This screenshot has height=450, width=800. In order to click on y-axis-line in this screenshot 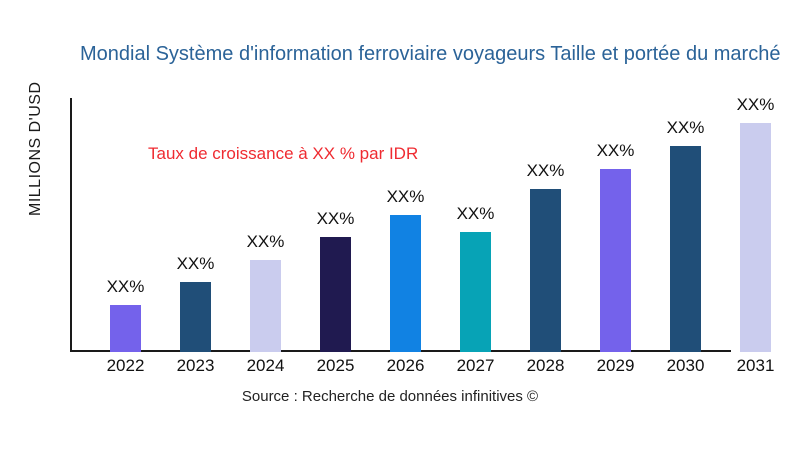, I will do `click(71, 225)`.